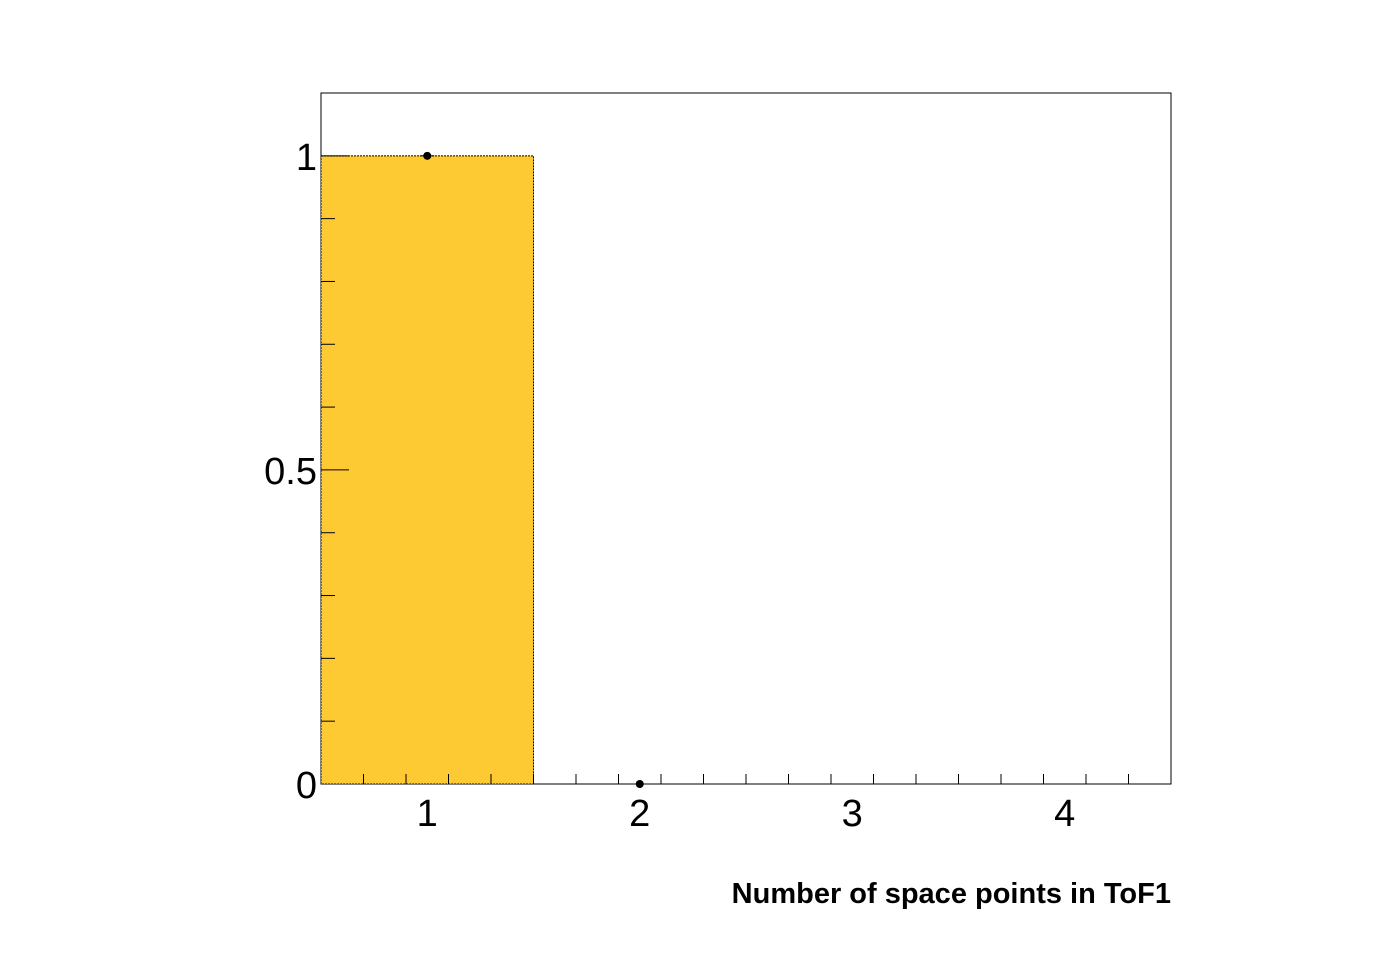 This screenshot has width=1396, height=972. What do you see at coordinates (306, 786) in the screenshot?
I see `y-tick-label: 0` at bounding box center [306, 786].